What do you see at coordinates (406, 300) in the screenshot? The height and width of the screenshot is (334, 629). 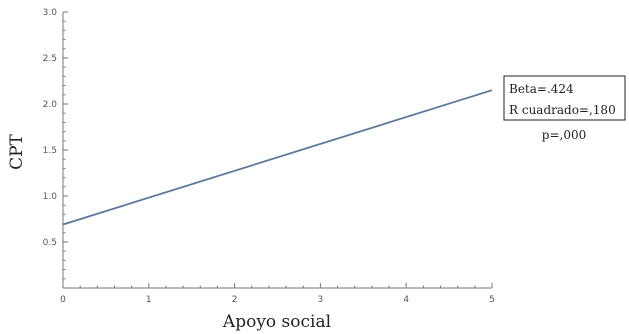 I see `x-tick-label: 4` at bounding box center [406, 300].